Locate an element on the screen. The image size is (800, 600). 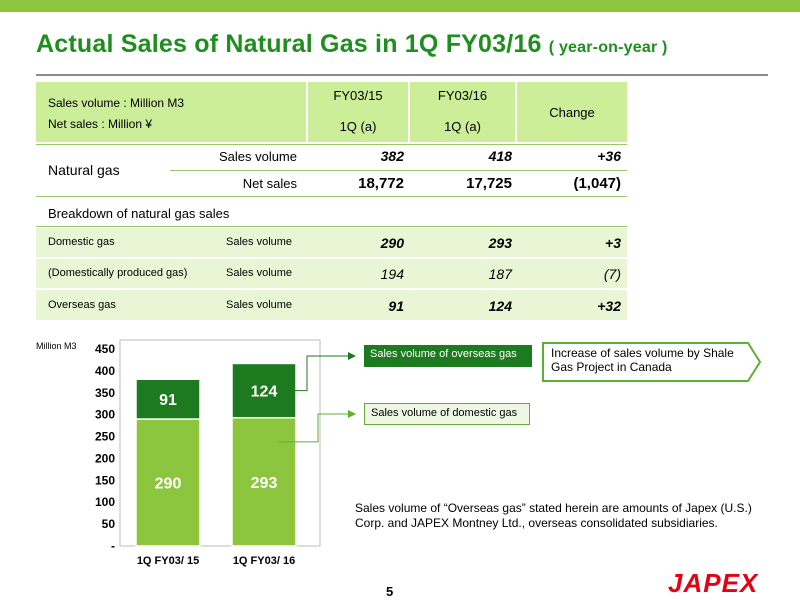
bar-data-label: 293 is located at coordinates (264, 483).